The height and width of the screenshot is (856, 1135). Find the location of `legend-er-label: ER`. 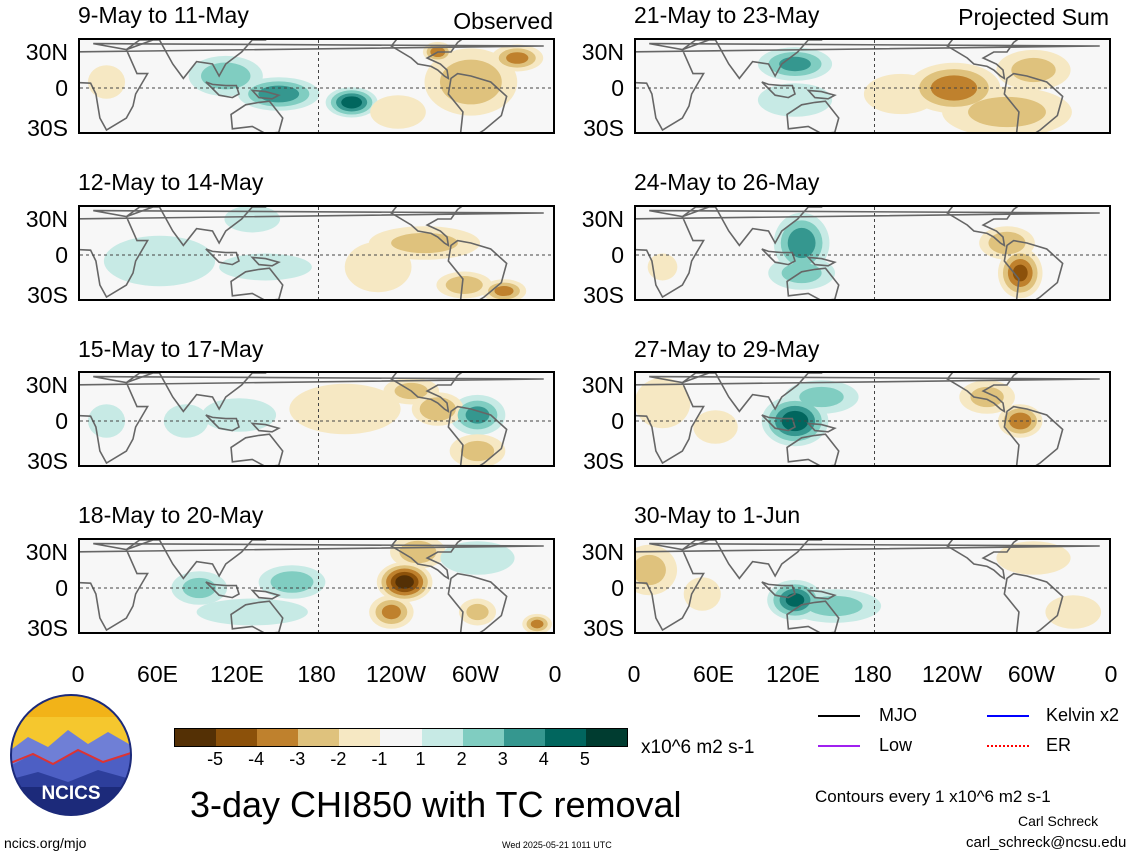

legend-er-label: ER is located at coordinates (1059, 745).